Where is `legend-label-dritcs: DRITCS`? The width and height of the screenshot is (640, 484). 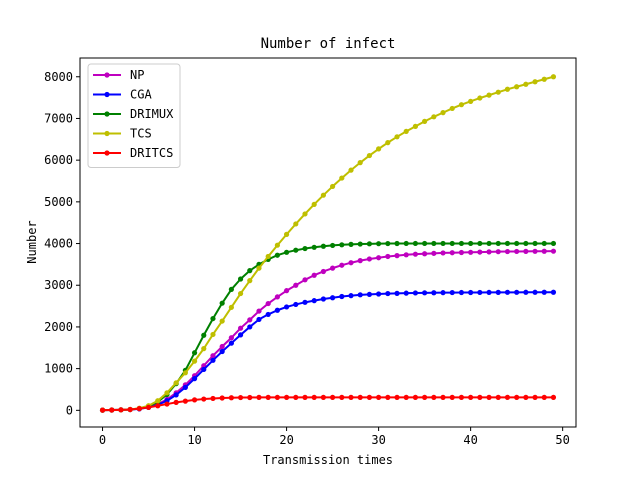 legend-label-dritcs: DRITCS is located at coordinates (151, 153).